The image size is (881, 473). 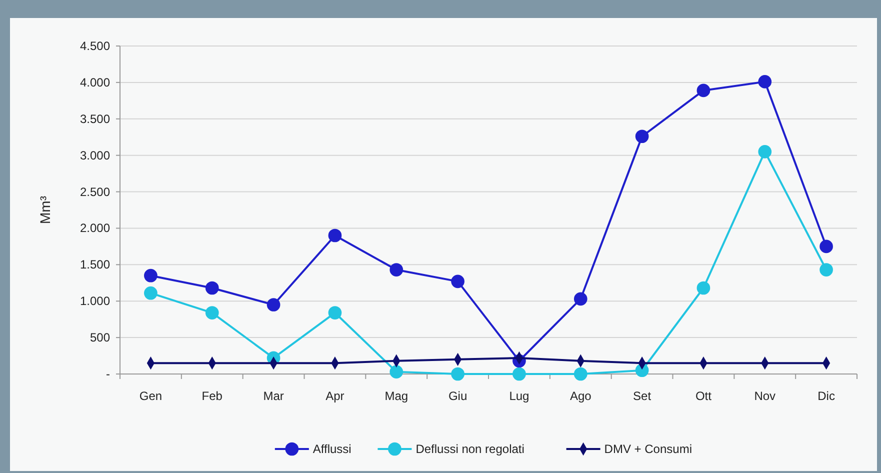 What do you see at coordinates (765, 396) in the screenshot?
I see `x-tick-label: Nov` at bounding box center [765, 396].